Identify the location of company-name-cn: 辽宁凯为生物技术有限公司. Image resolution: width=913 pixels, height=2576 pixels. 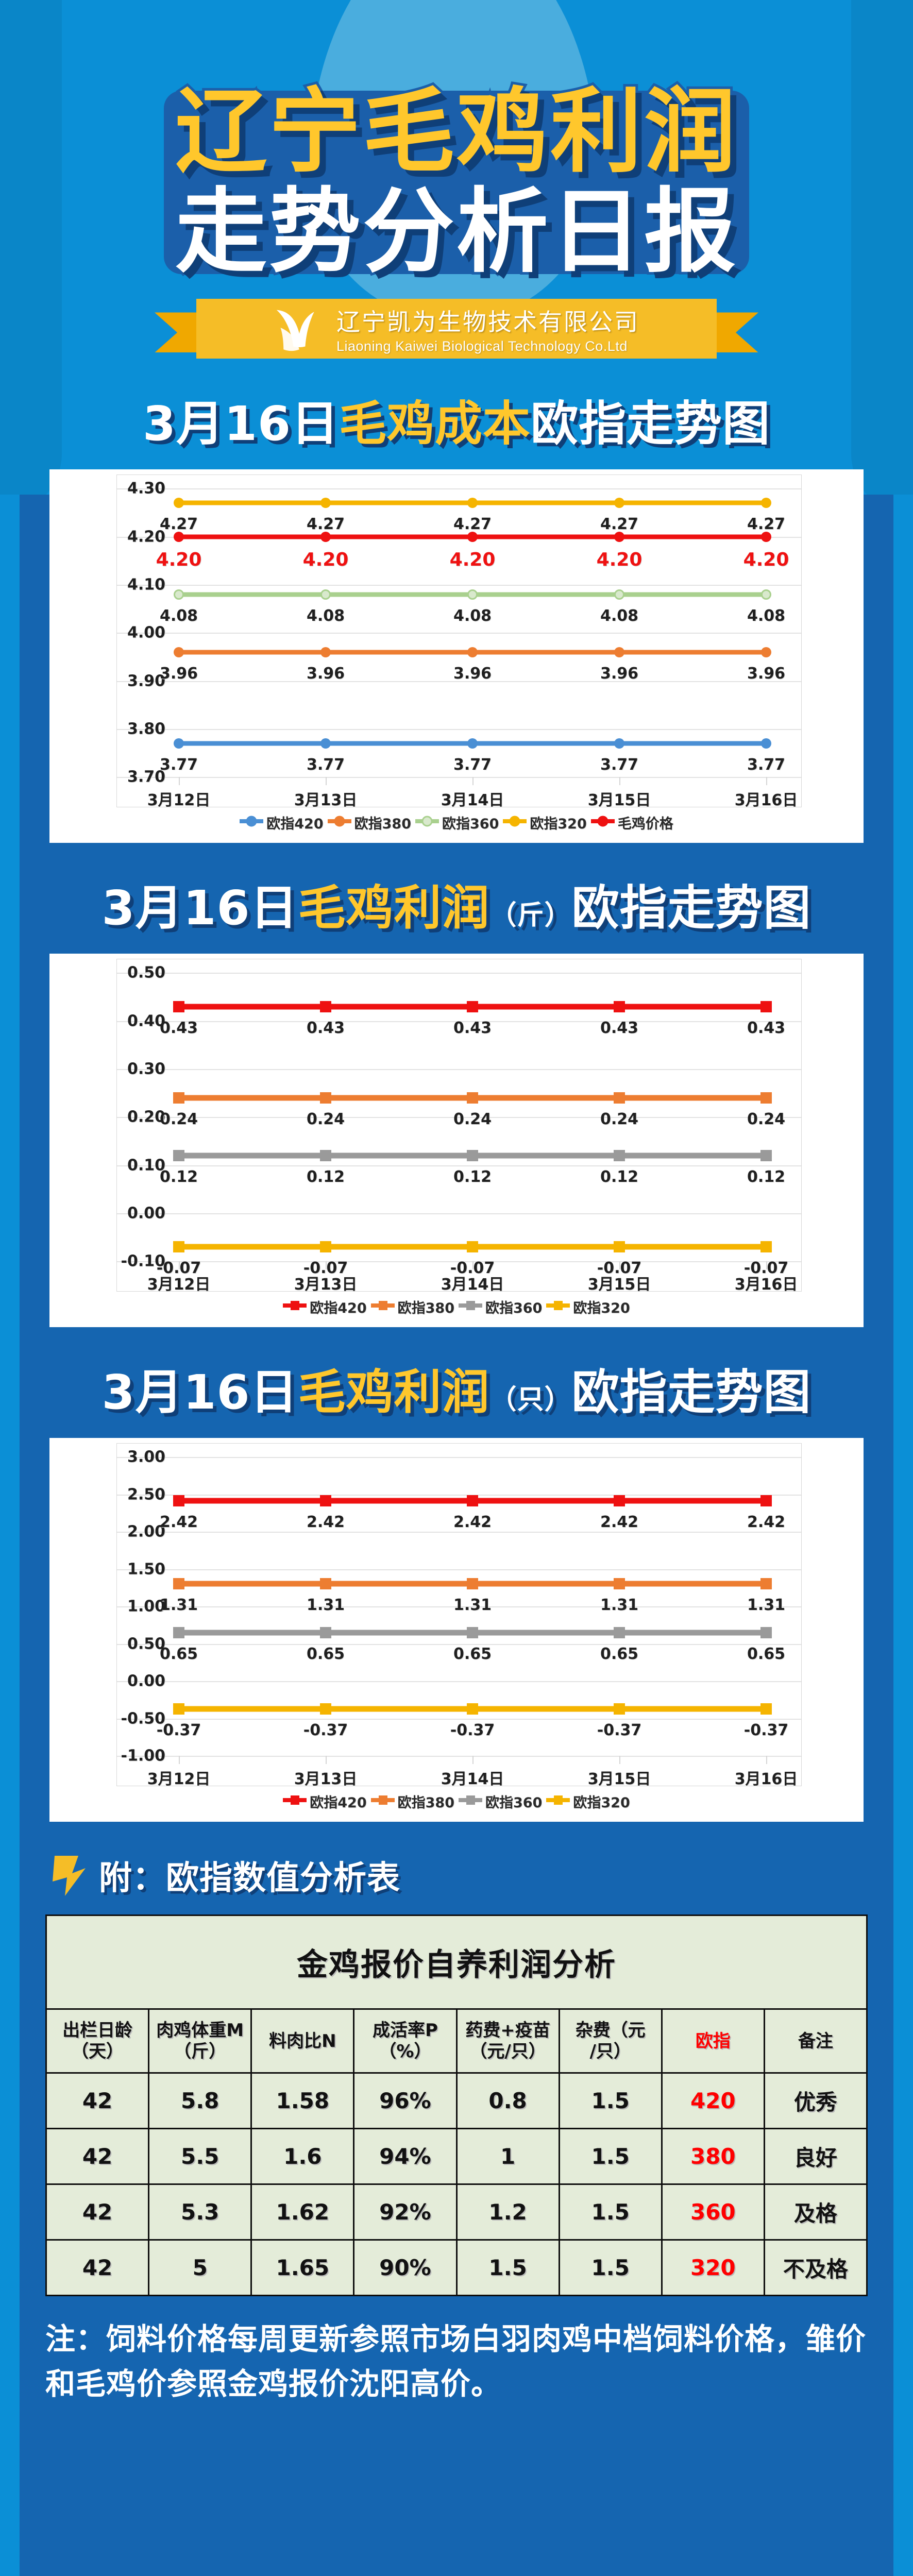
(488, 322).